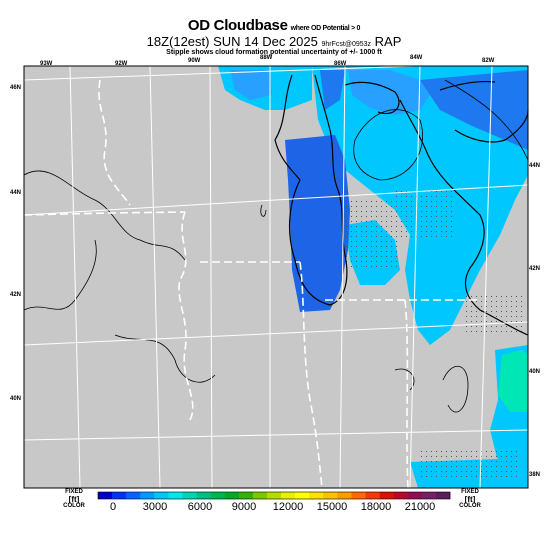  What do you see at coordinates (232, 41) in the screenshot?
I see `forecast-time: 18Z(12est) SUN 14 Dec 2025` at bounding box center [232, 41].